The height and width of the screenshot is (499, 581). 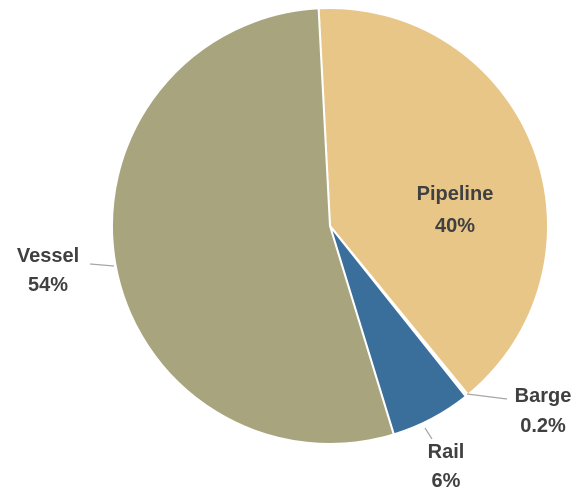 What do you see at coordinates (455, 194) in the screenshot?
I see `slice-label-pipeline: Pipeline` at bounding box center [455, 194].